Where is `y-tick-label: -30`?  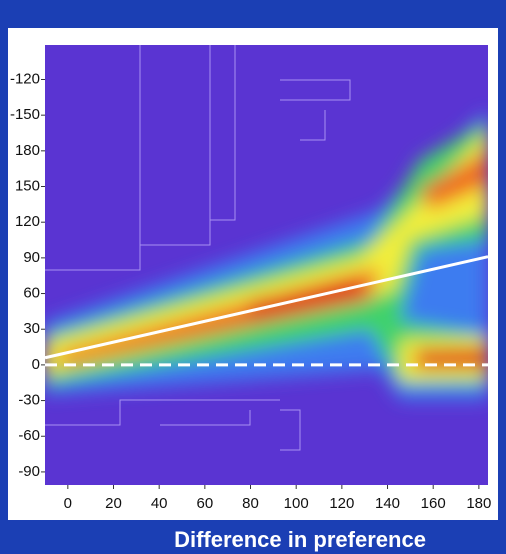 y-tick-label: -30 is located at coordinates (29, 400).